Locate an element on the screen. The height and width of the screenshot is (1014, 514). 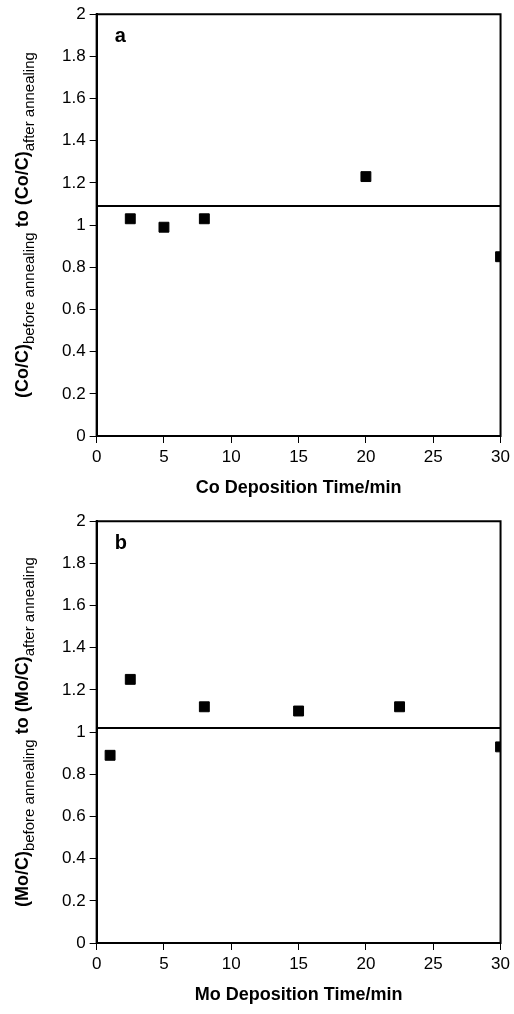
annotation: b is located at coordinates (120, 541).